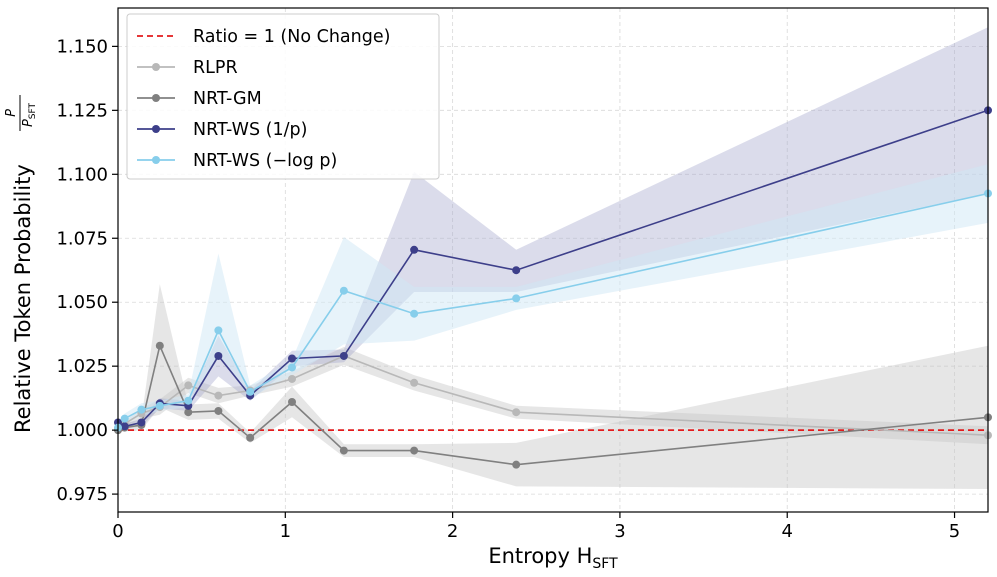 The height and width of the screenshot is (577, 997). Describe the element at coordinates (452, 531) in the screenshot. I see `x-tick-label: 2` at that location.